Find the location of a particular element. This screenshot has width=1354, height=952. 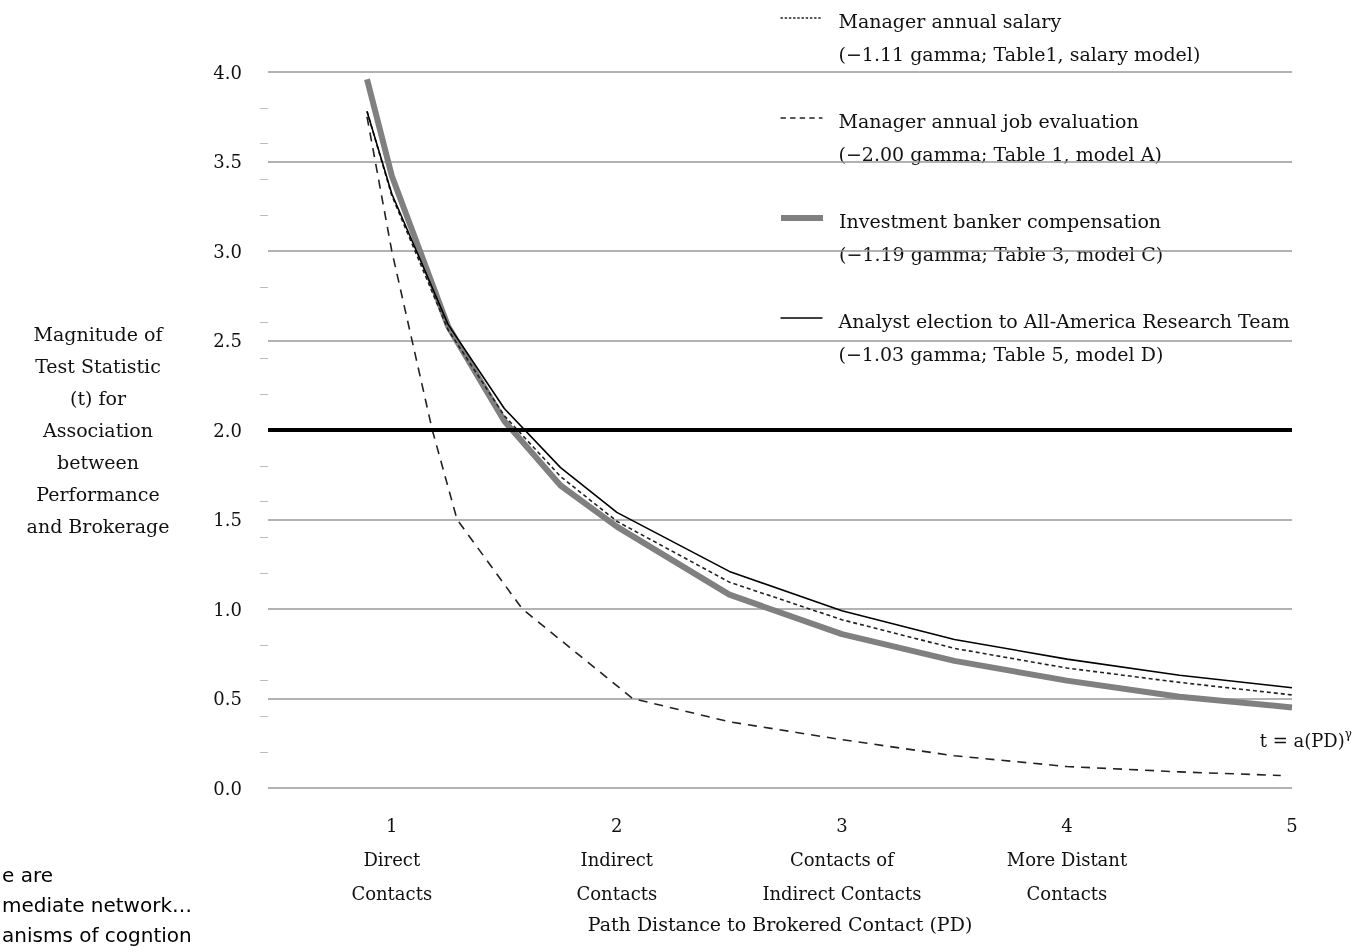

text: e are mediate network… anisms of cogntion is located at coordinates (97, 905).